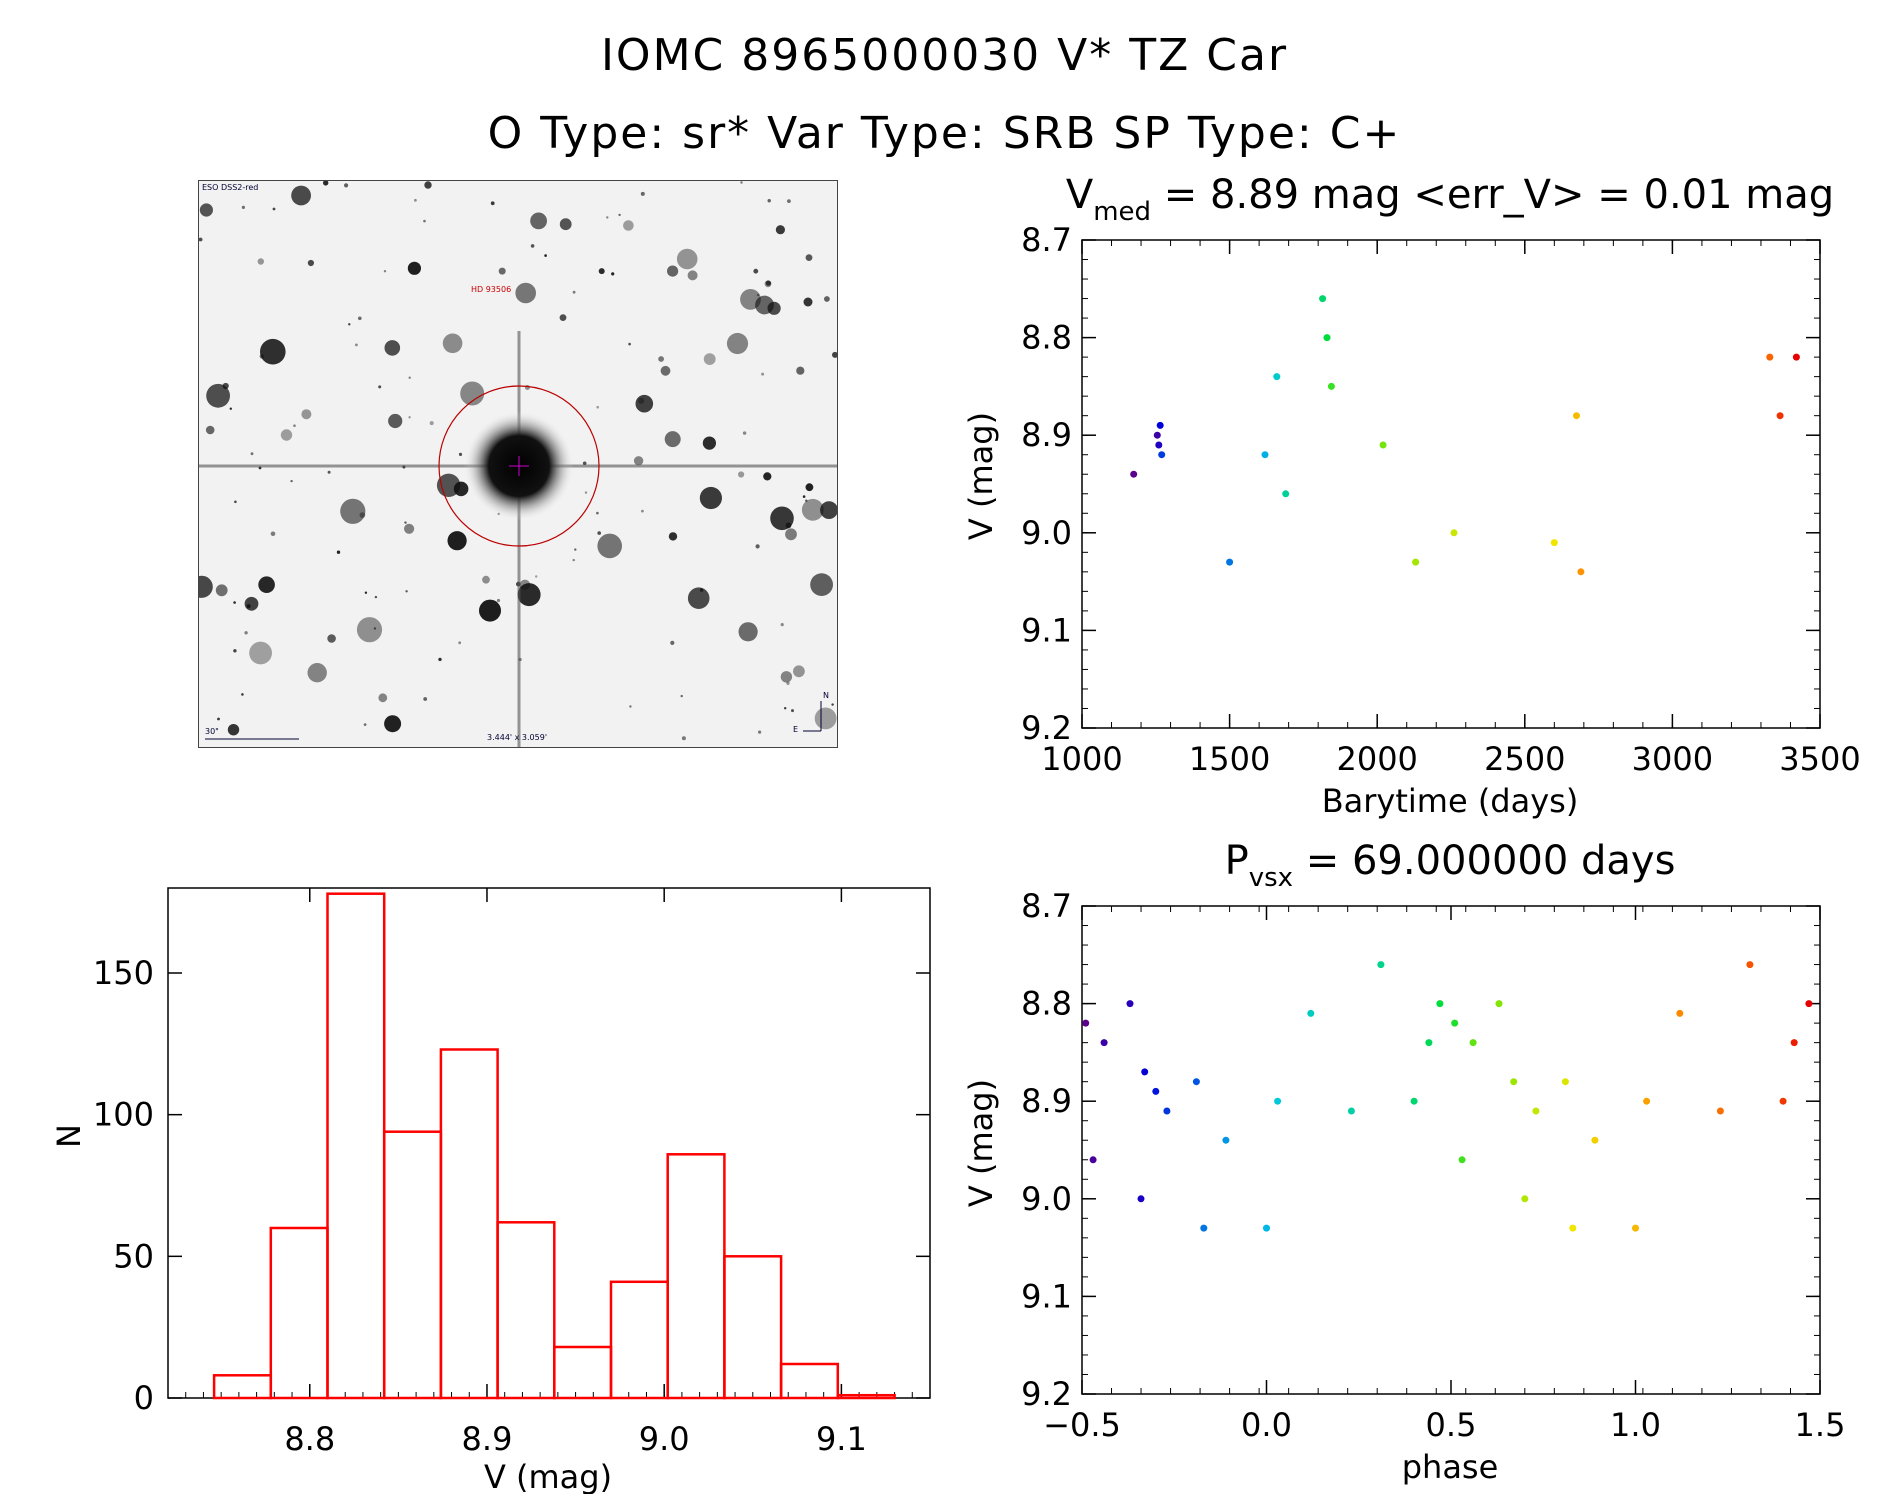 This screenshot has width=1889, height=1494. What do you see at coordinates (841, 1439) in the screenshot?
I see `histogram-x-tick-label: 9.1` at bounding box center [841, 1439].